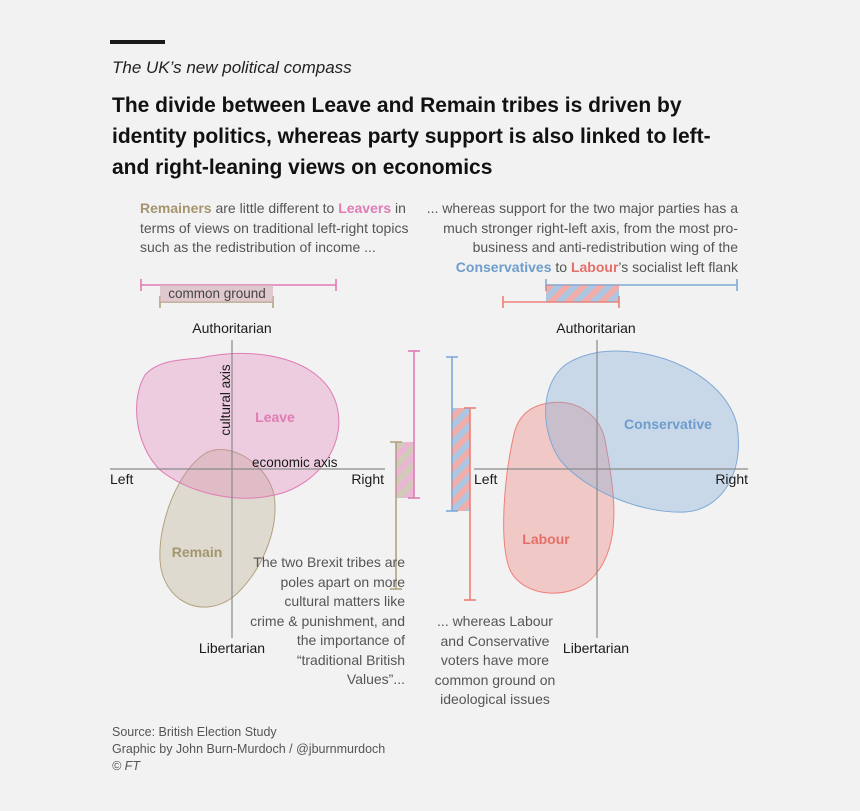 Image resolution: width=860 pixels, height=811 pixels. What do you see at coordinates (731, 479) in the screenshot?
I see `party-right-label: Right` at bounding box center [731, 479].